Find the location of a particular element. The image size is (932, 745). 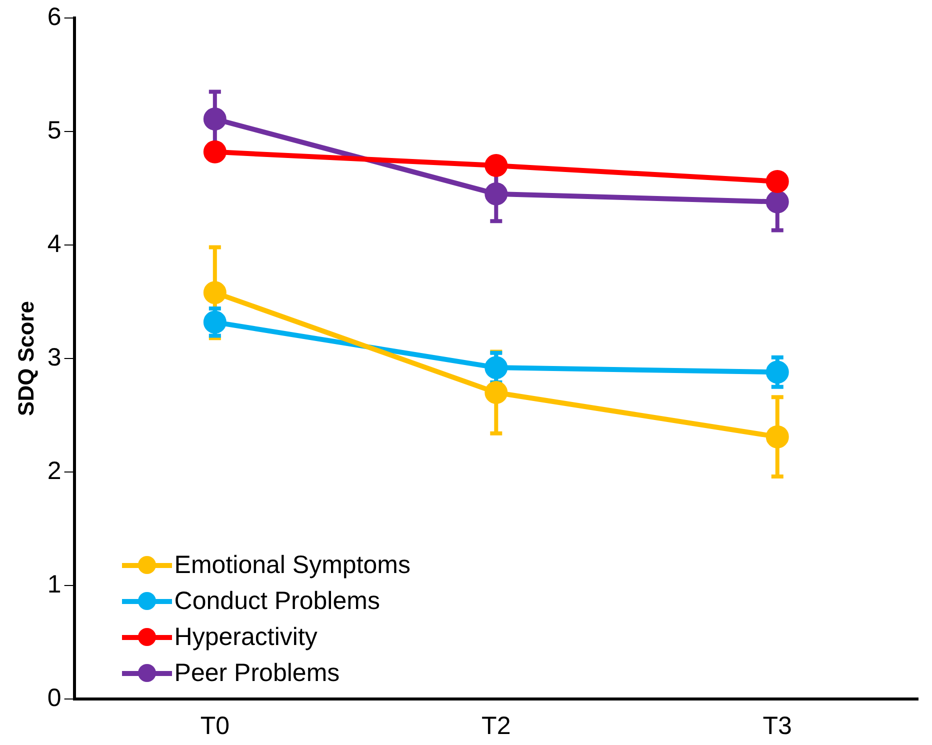

legend-label: Conduct Problems is located at coordinates (277, 601).